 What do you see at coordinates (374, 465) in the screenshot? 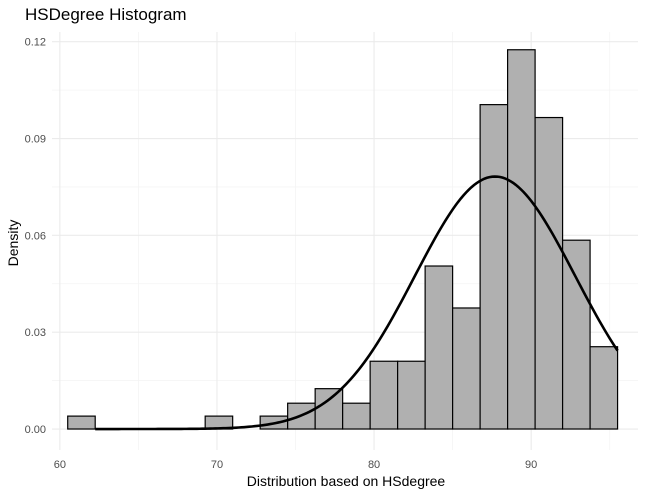
I see `x-tick-label: 80` at bounding box center [374, 465].